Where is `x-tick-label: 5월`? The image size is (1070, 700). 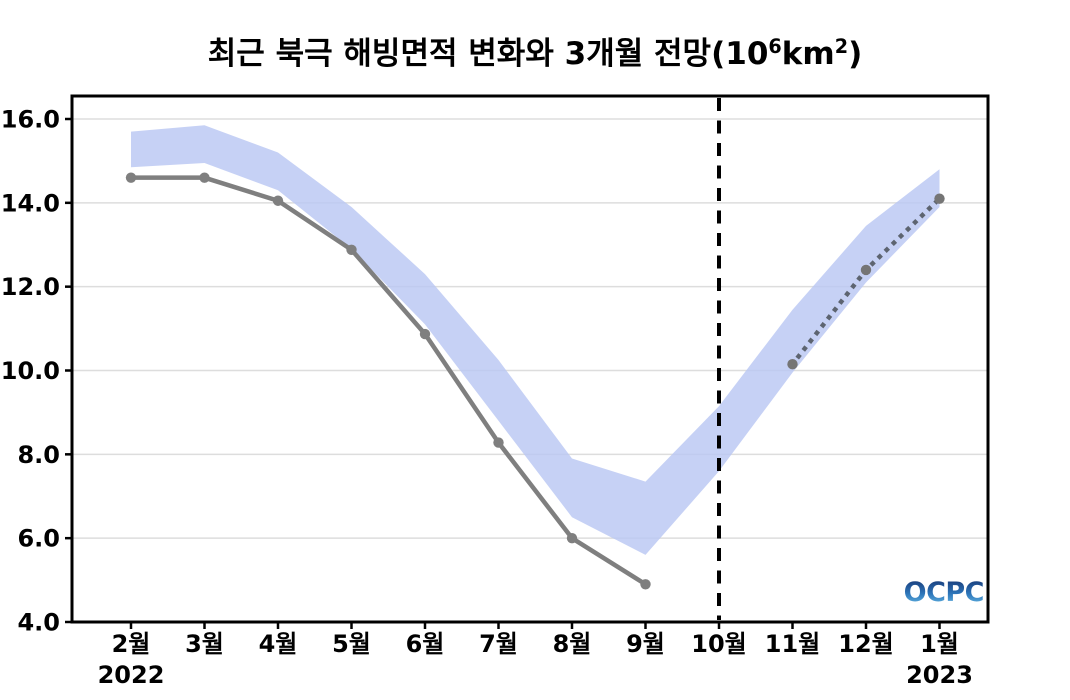
x-tick-label: 5월 is located at coordinates (351, 644).